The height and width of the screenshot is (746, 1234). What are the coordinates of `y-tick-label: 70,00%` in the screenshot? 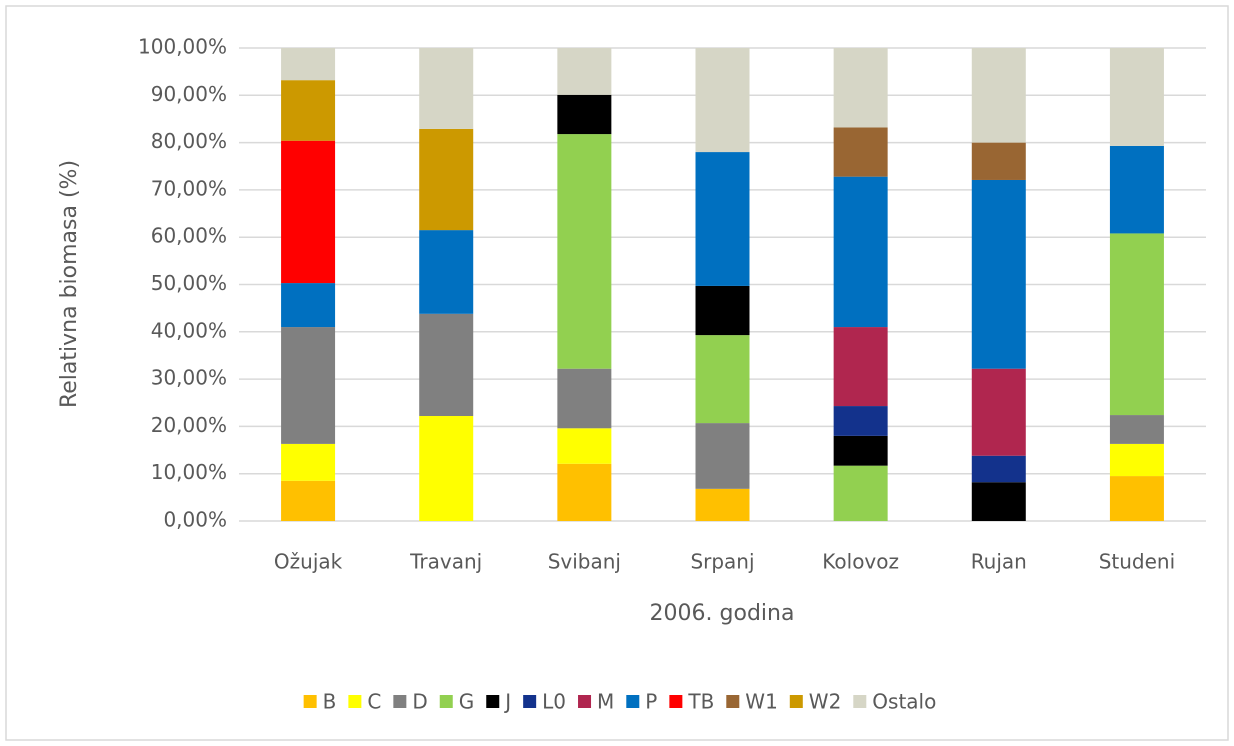 It's located at (189, 188).